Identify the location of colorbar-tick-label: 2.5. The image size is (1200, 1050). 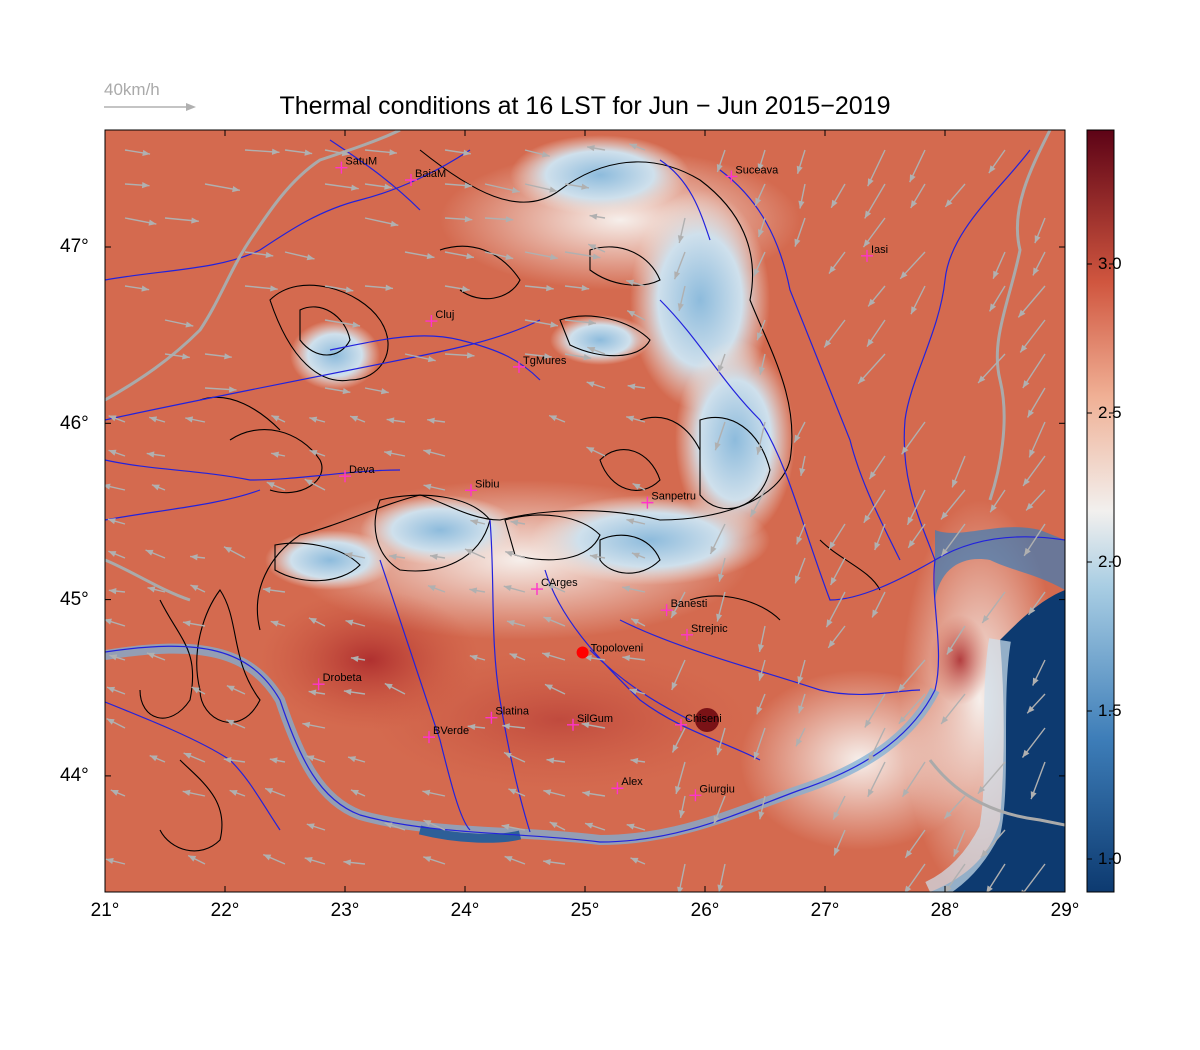
(1110, 412).